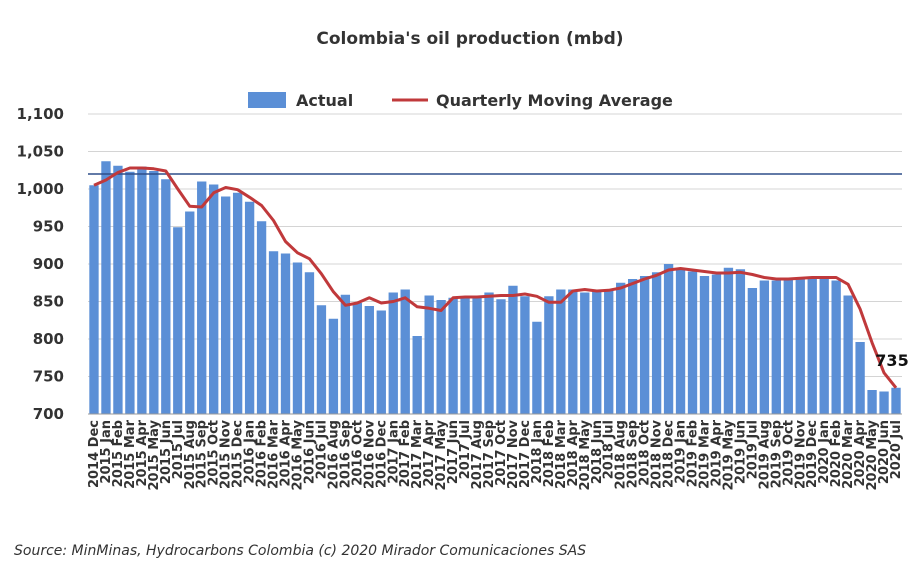 This screenshot has width=921, height=568. What do you see at coordinates (469, 39) in the screenshot?
I see `chart-title: Colombia's oil production (mbd)` at bounding box center [469, 39].